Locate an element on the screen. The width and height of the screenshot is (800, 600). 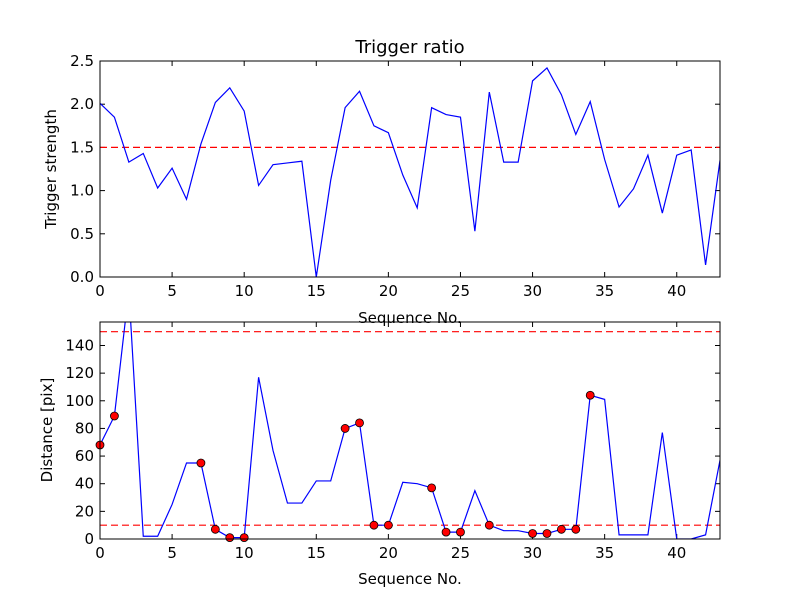
y-tick-label: 1.5 is located at coordinates (82, 147).